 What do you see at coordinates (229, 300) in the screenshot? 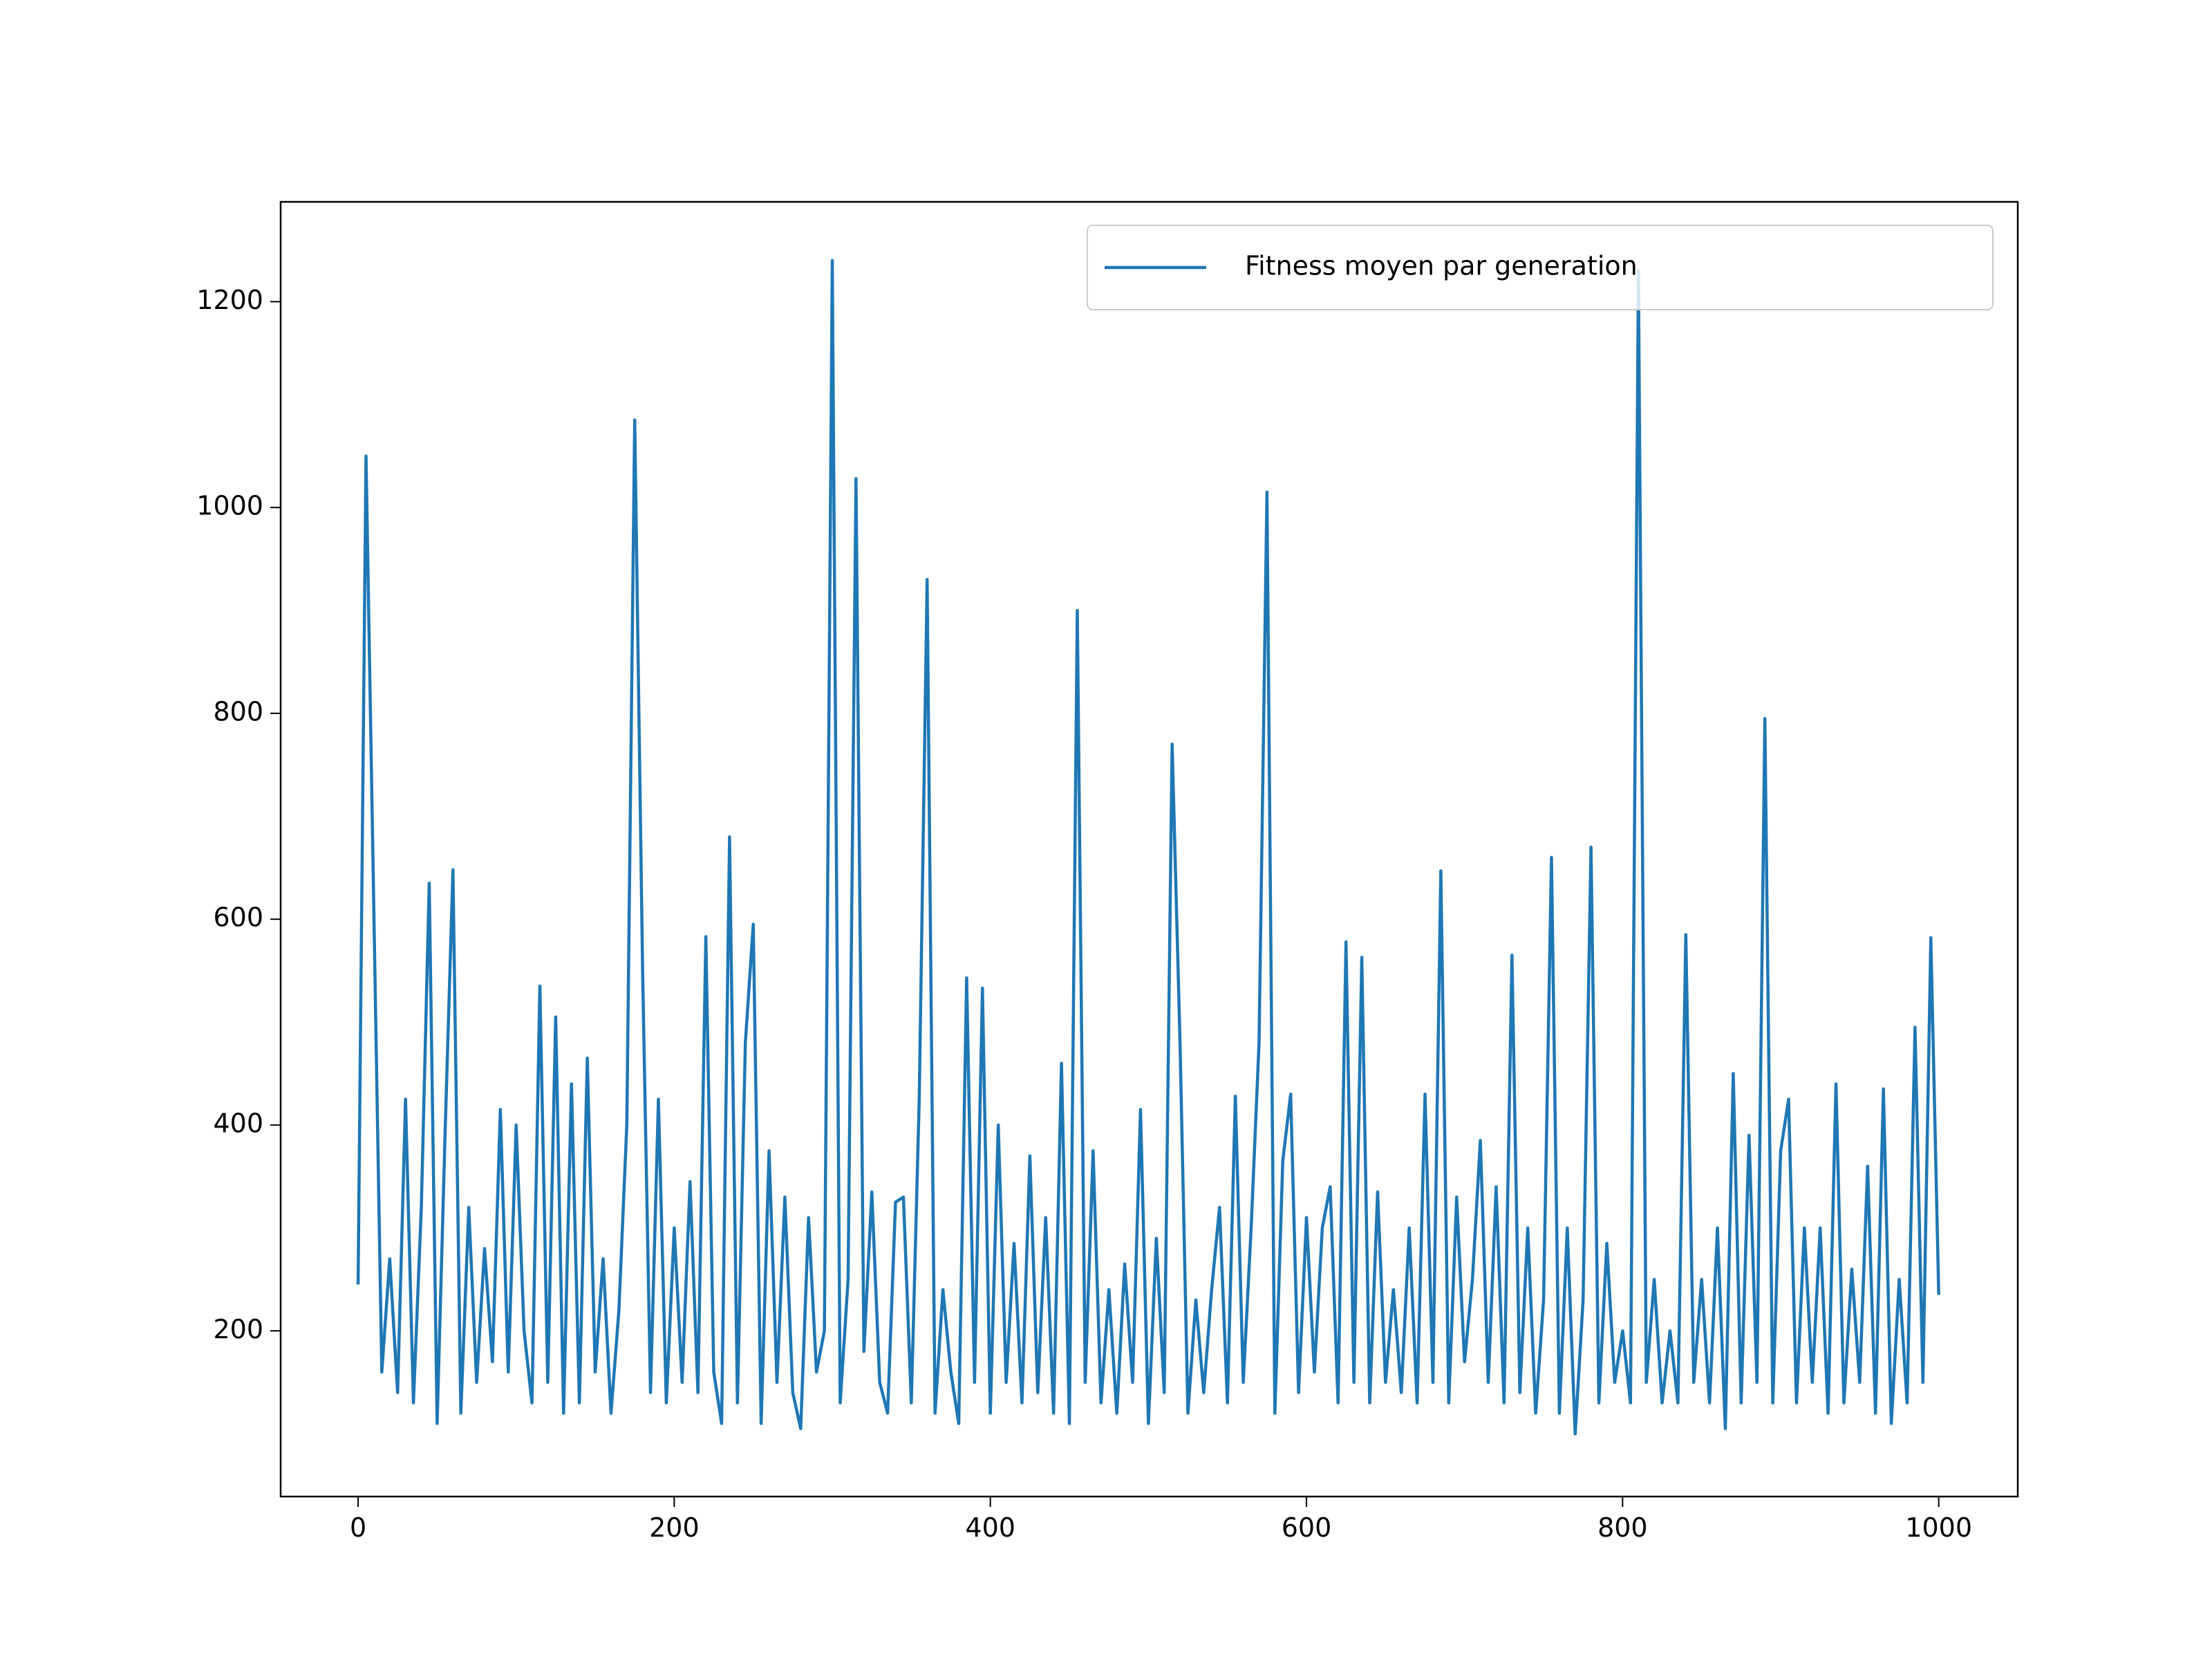
I see `y-tick-label: 1200` at bounding box center [229, 300].